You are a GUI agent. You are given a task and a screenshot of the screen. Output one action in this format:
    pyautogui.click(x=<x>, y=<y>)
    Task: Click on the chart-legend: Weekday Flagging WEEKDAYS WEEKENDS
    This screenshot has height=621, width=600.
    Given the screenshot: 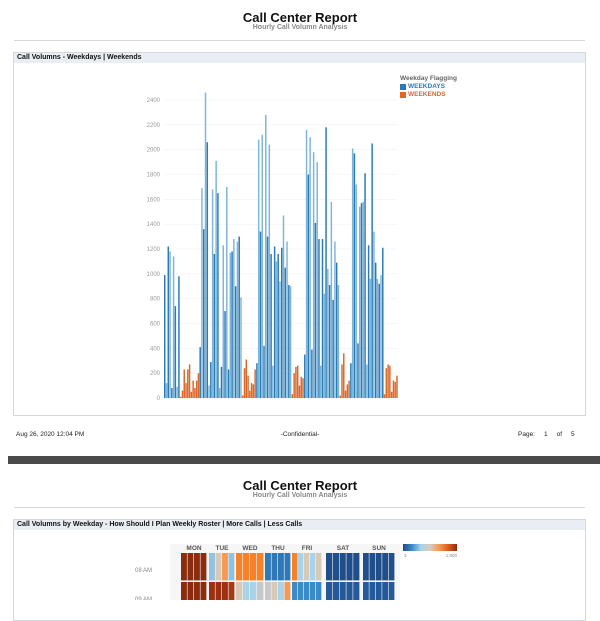 What is the action you would take?
    pyautogui.click(x=428, y=87)
    